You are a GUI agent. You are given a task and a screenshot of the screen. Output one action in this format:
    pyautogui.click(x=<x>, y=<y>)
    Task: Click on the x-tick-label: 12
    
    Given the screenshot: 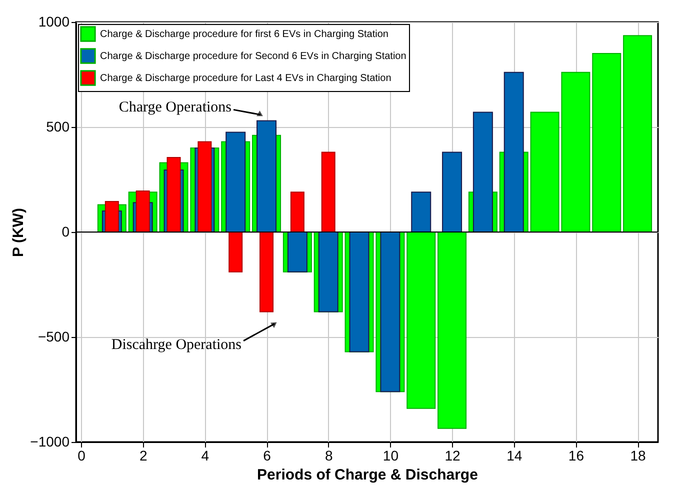 What is the action you would take?
    pyautogui.click(x=452, y=456)
    